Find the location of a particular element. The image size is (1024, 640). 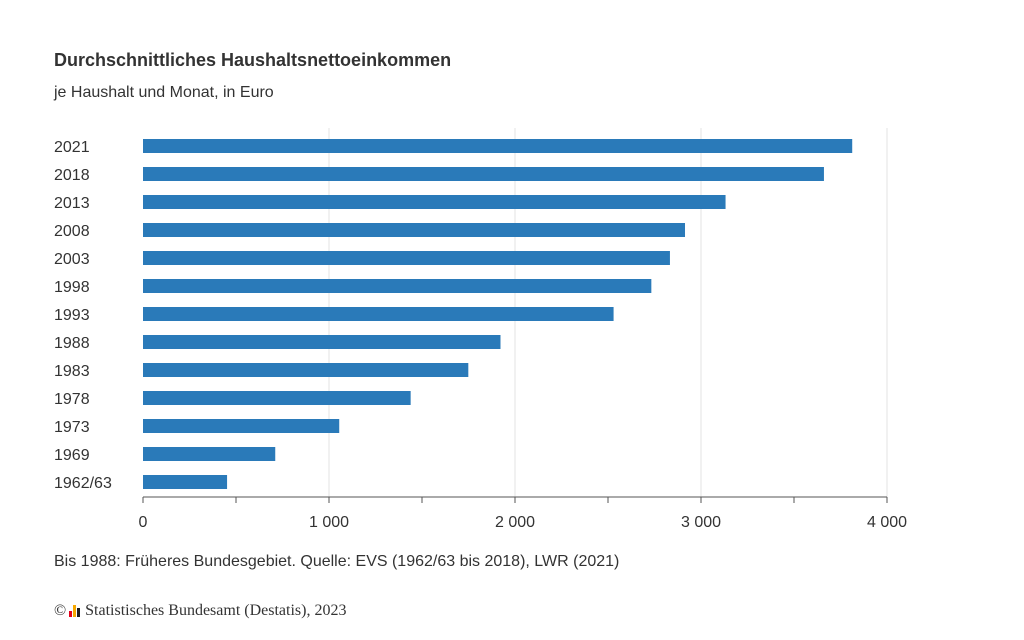

destatis-logo-icon is located at coordinates (75, 611).